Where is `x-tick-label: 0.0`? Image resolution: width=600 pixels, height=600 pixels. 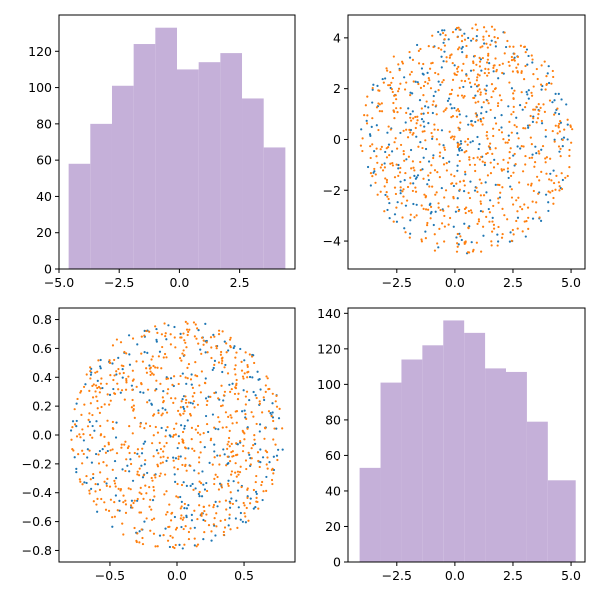
x-tick-label: 0.0 is located at coordinates (455, 575).